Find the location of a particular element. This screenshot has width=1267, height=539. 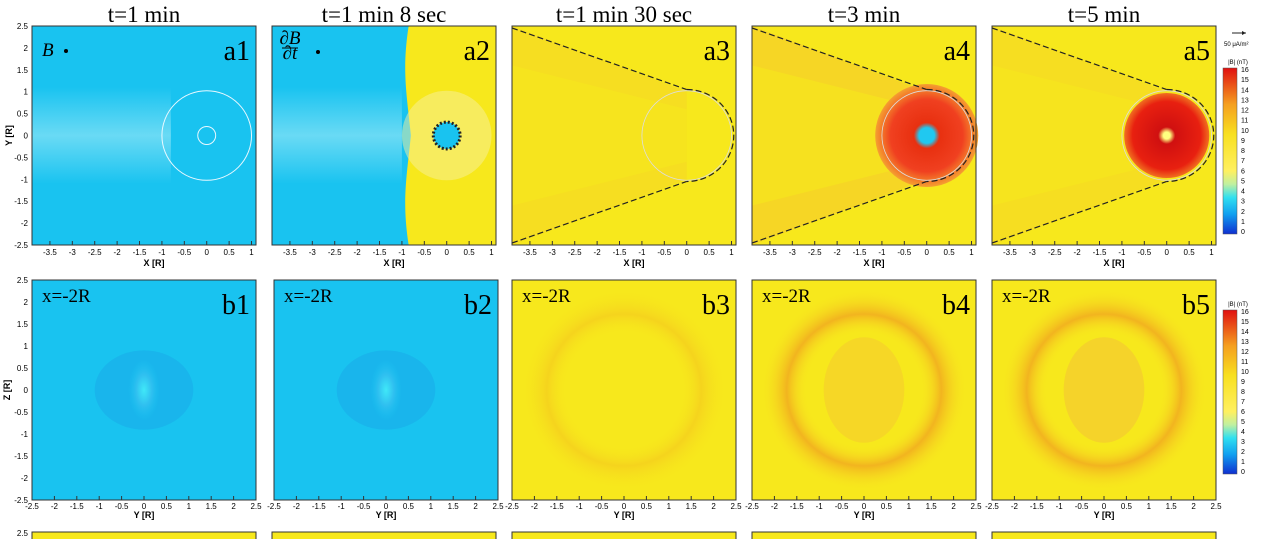

column-title: t=1 min is located at coordinates (144, 14).